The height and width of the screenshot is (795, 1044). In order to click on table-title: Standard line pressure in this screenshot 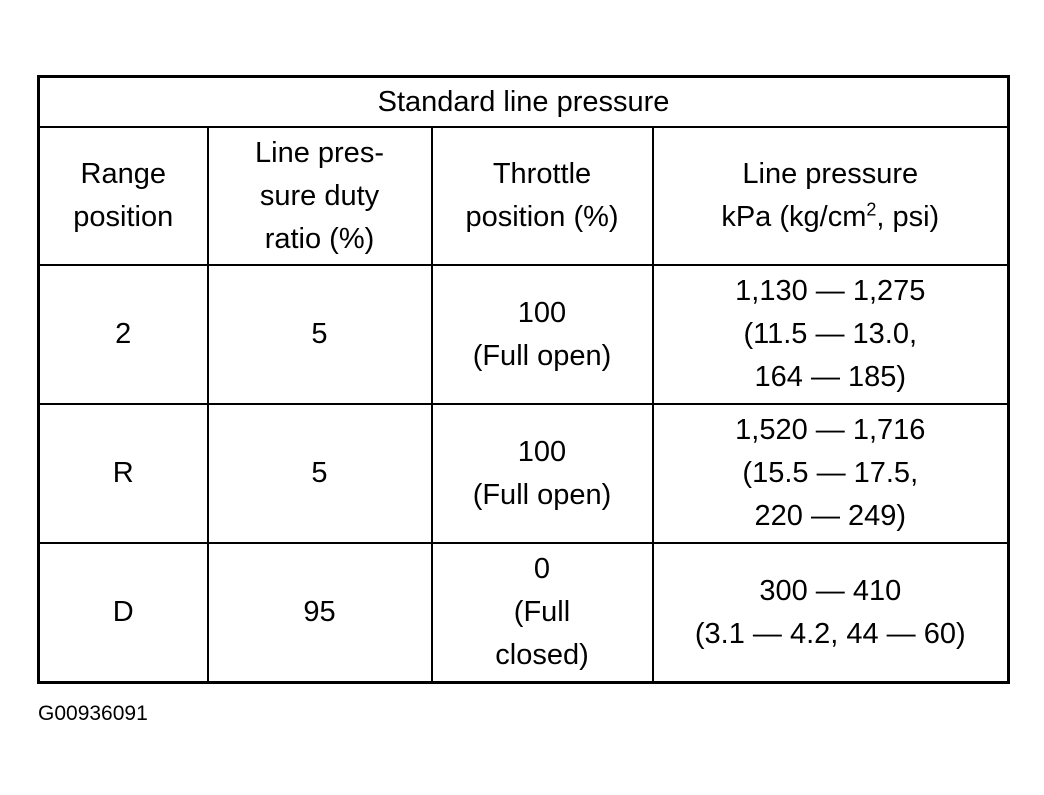, I will do `click(523, 101)`.